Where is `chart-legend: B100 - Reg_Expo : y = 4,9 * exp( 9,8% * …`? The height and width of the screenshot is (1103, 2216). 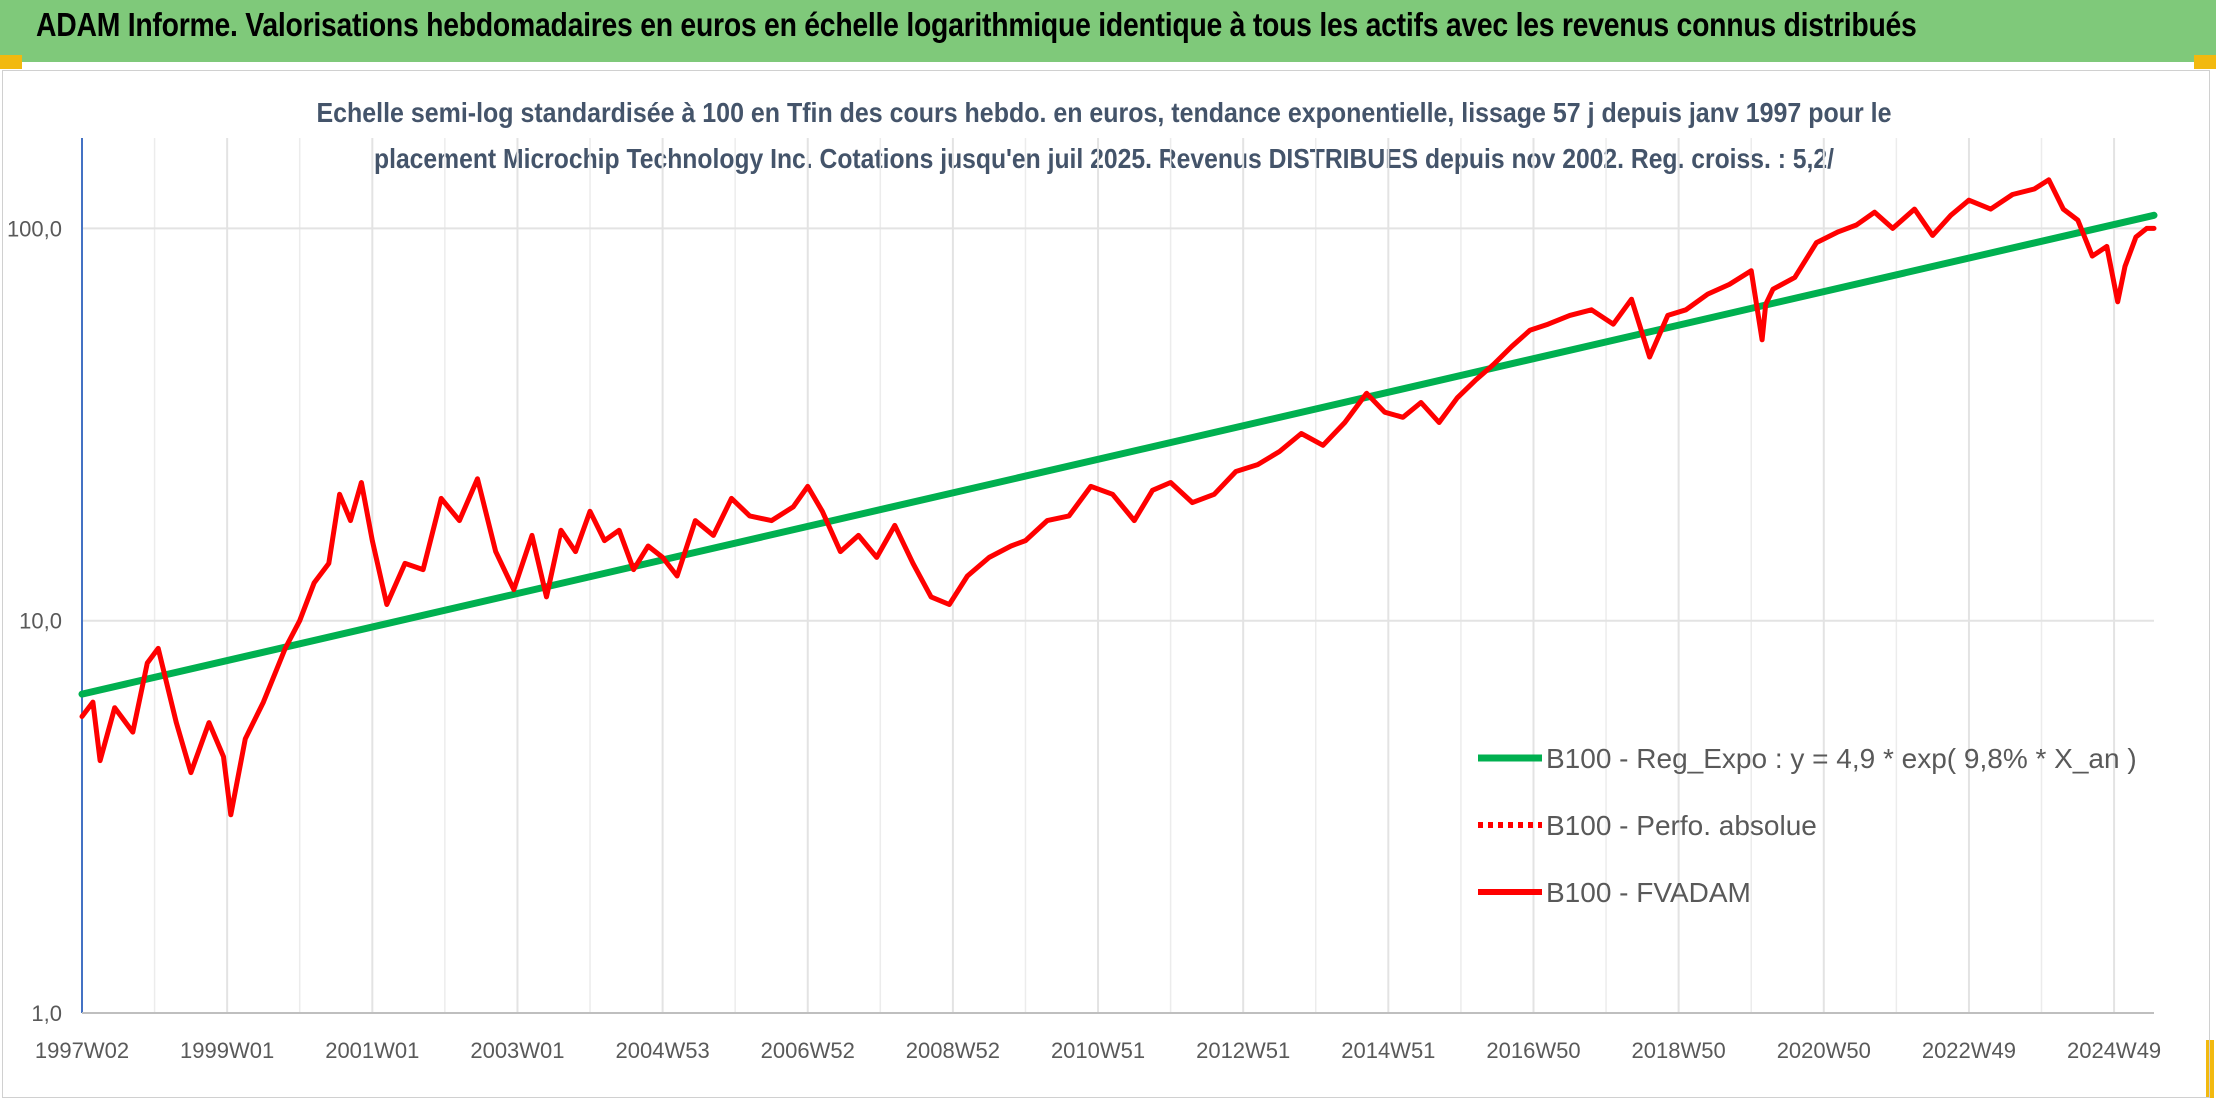 chart-legend: B100 - Reg_Expo : y = 4,9 * exp( 9,8% * … is located at coordinates (1807, 825).